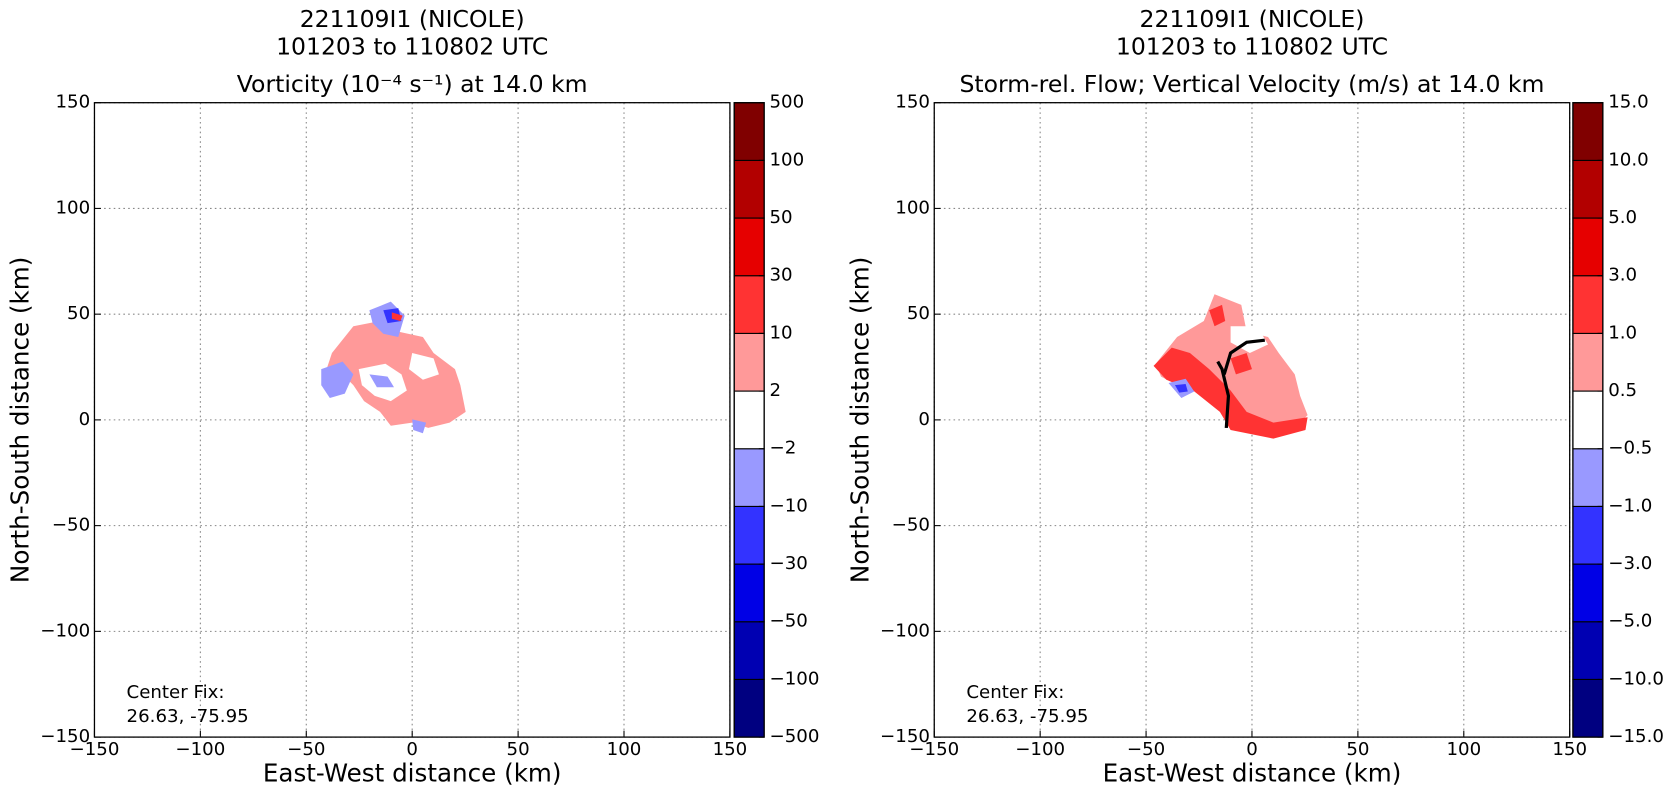  I want to click on colorbar-label: −3.0, so click(1630, 563).